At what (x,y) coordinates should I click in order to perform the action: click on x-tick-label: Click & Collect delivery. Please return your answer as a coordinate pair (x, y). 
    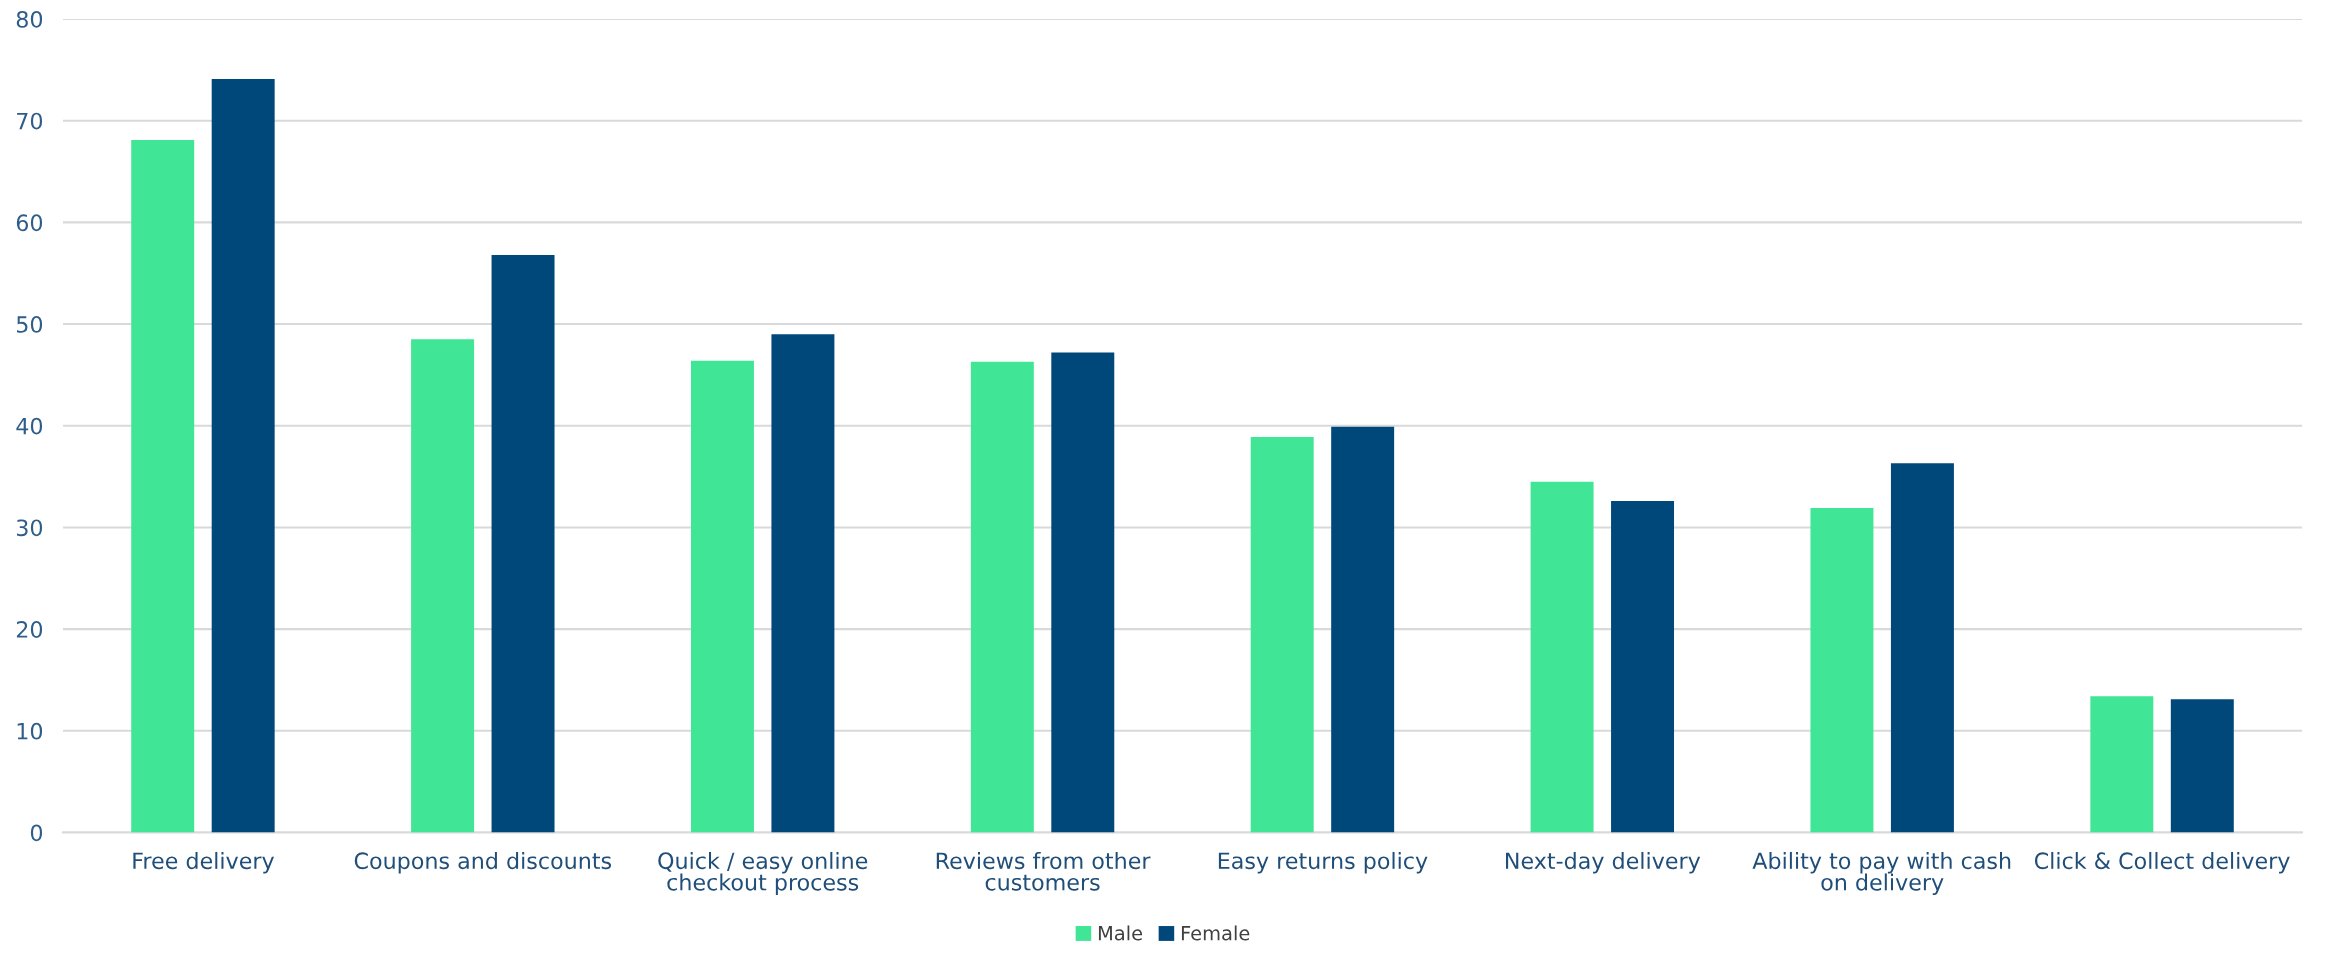
    Looking at the image, I should click on (2162, 862).